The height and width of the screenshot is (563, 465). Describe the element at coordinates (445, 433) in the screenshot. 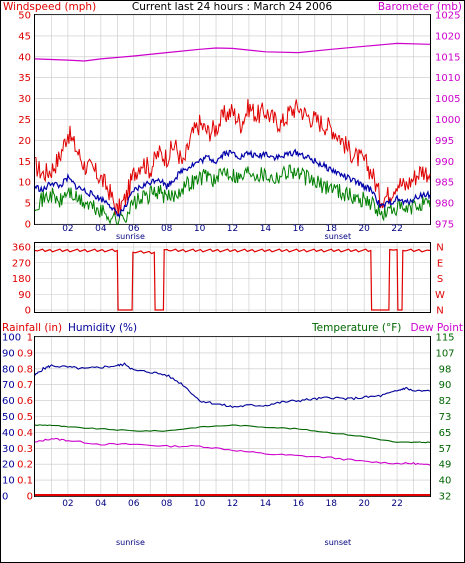

I see `temperature-tick-label: 65` at that location.